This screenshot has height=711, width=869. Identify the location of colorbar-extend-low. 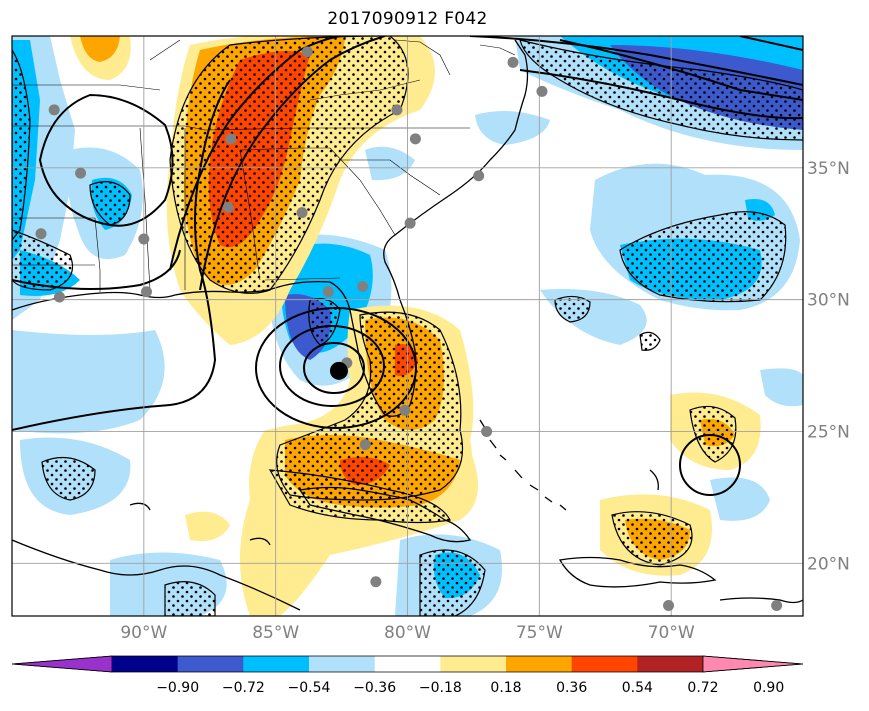
(62, 664).